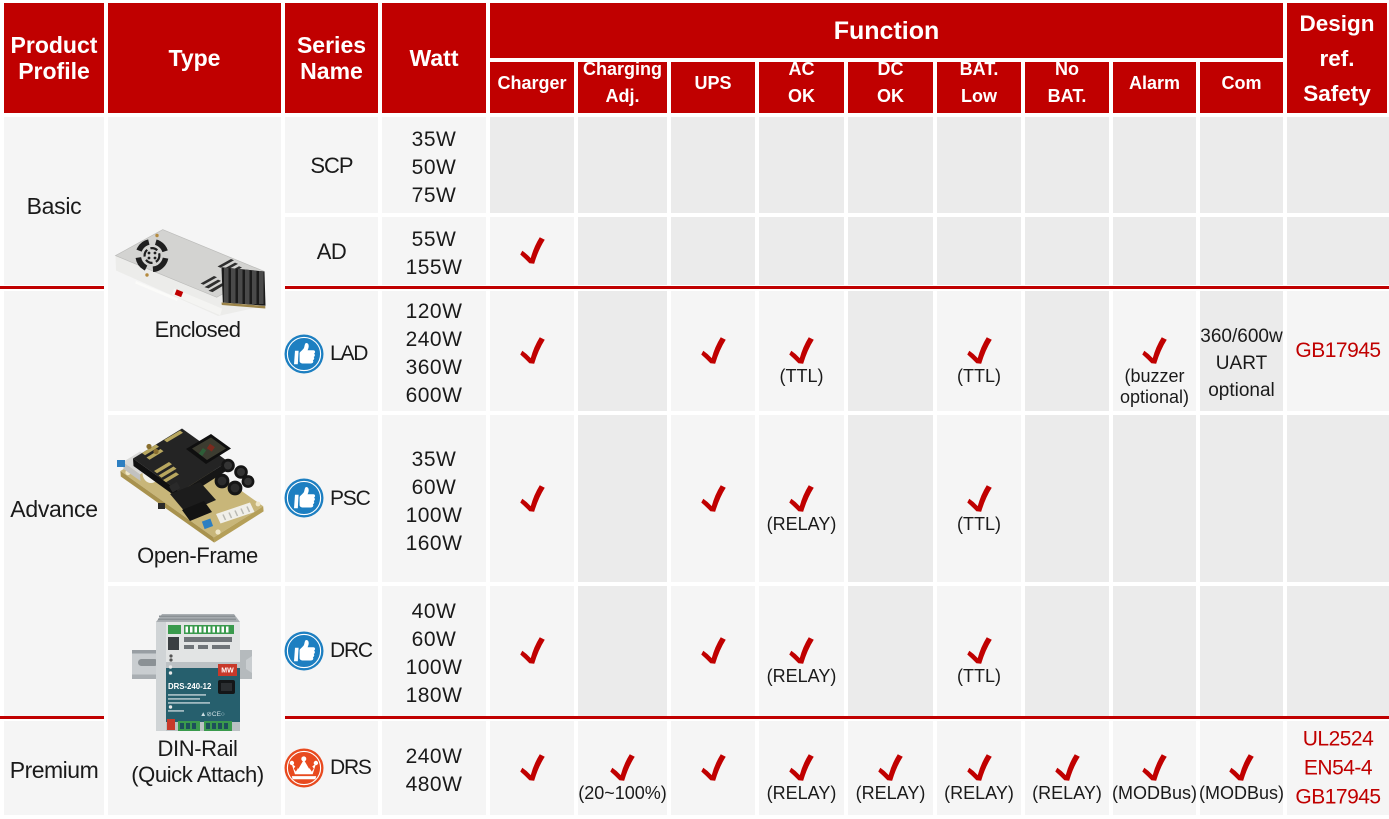 This screenshot has width=1389, height=819. I want to click on svg-text: MW, so click(227, 671).